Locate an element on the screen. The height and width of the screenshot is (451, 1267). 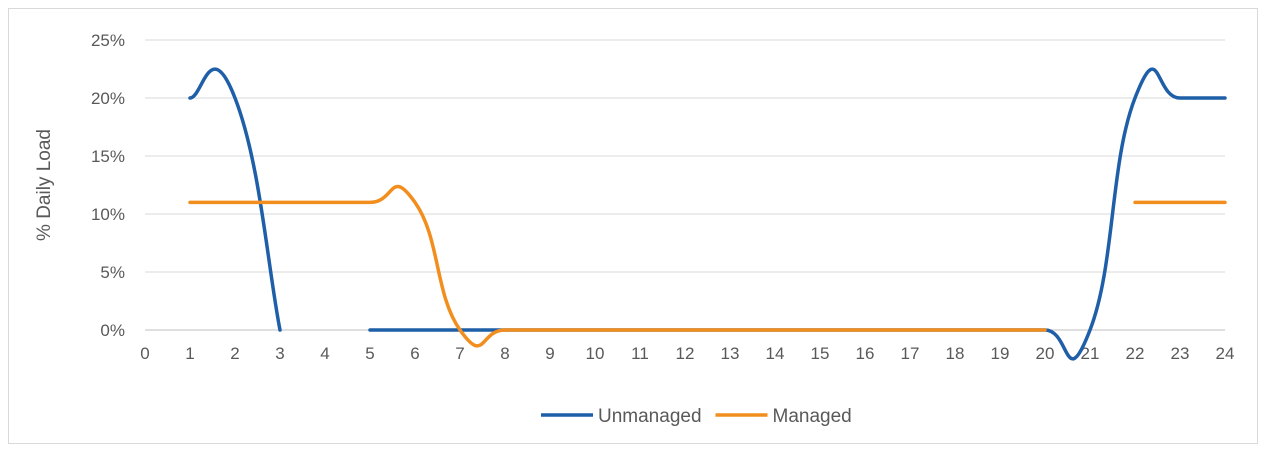
y-tick-label: 25% is located at coordinates (108, 40).